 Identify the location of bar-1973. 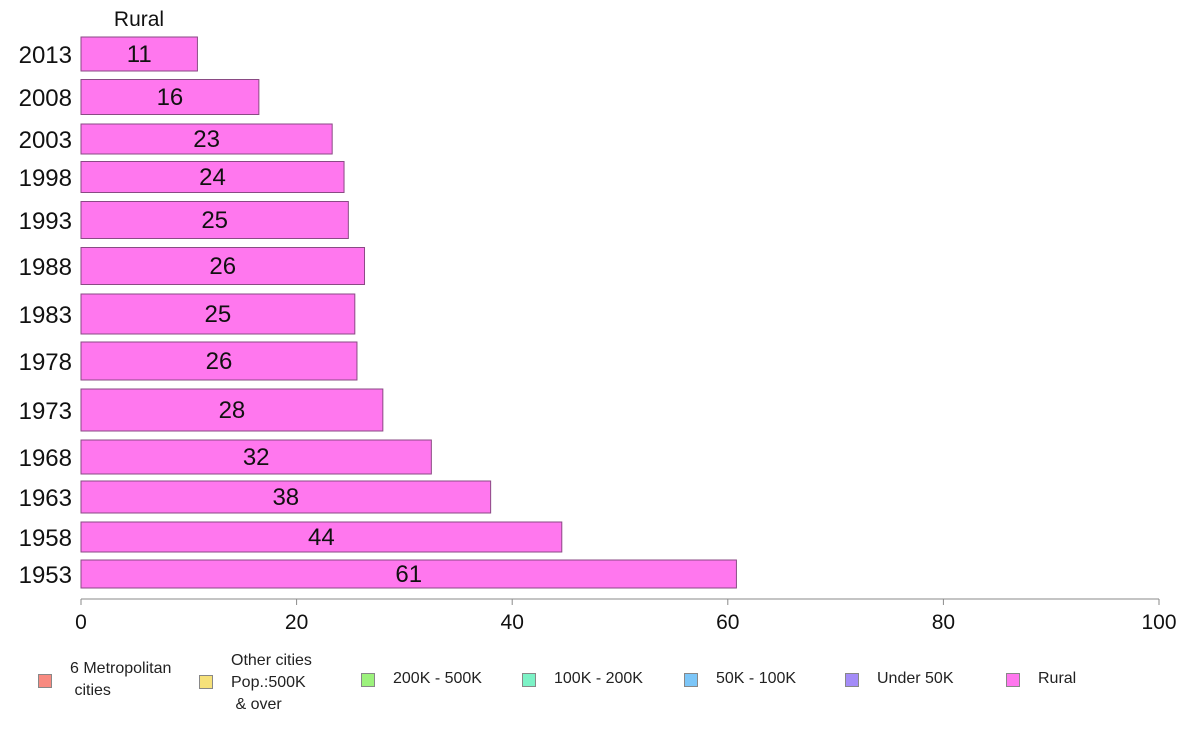
(232, 410).